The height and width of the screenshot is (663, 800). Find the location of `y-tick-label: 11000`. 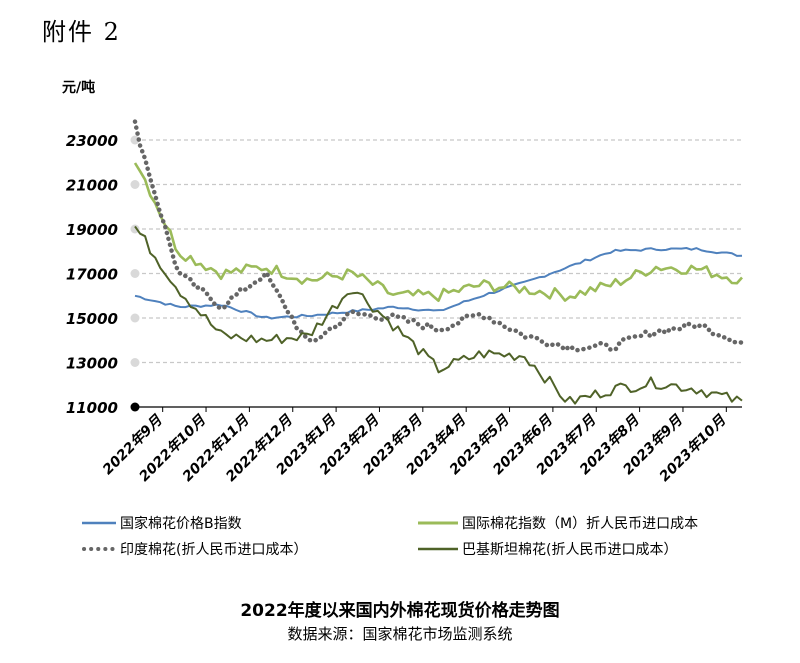

y-tick-label: 11000 is located at coordinates (92, 408).